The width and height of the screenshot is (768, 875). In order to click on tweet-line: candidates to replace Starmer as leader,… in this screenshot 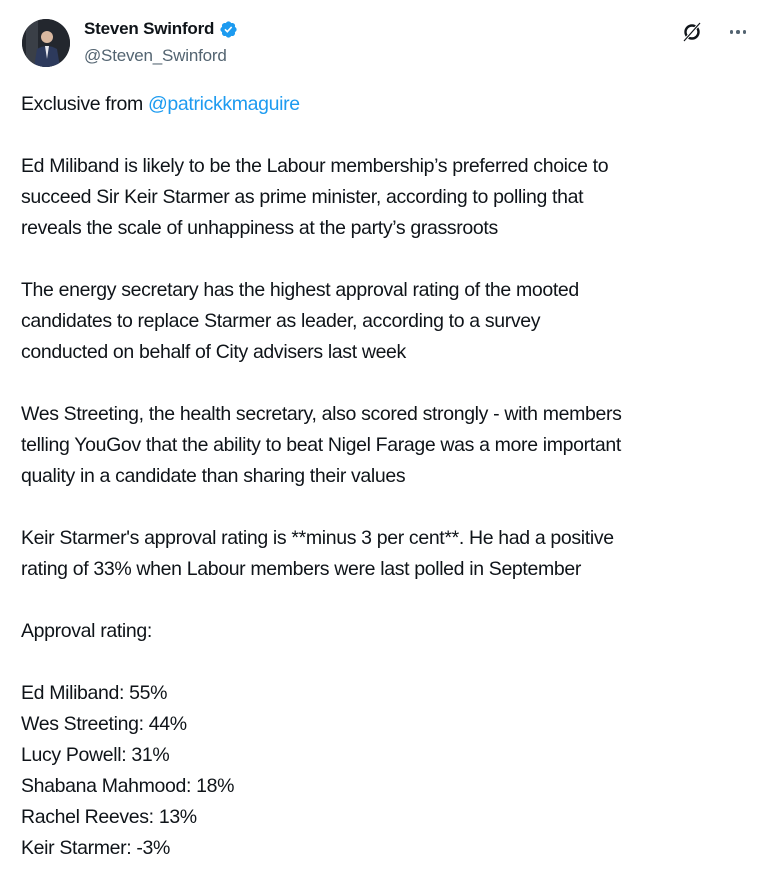, I will do `click(281, 321)`.